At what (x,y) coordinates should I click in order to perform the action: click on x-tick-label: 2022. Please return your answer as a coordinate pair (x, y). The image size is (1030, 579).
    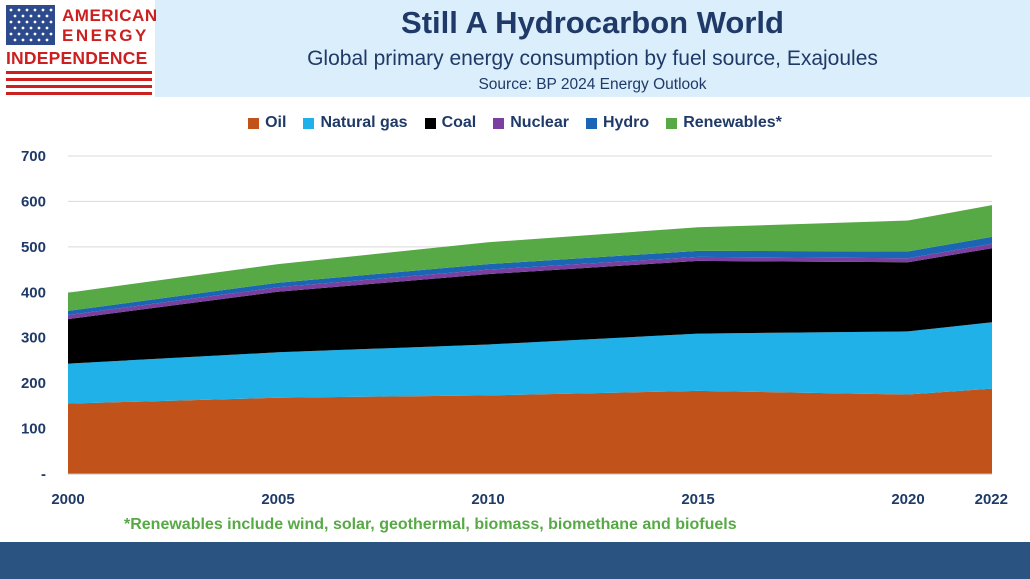
    Looking at the image, I should click on (991, 499).